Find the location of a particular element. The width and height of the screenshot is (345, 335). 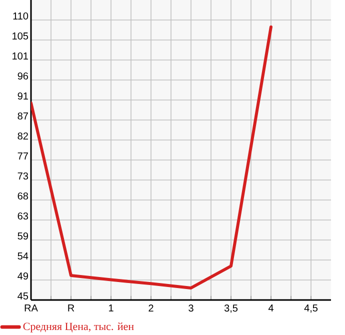

x-tick-label: 3 is located at coordinates (191, 308).